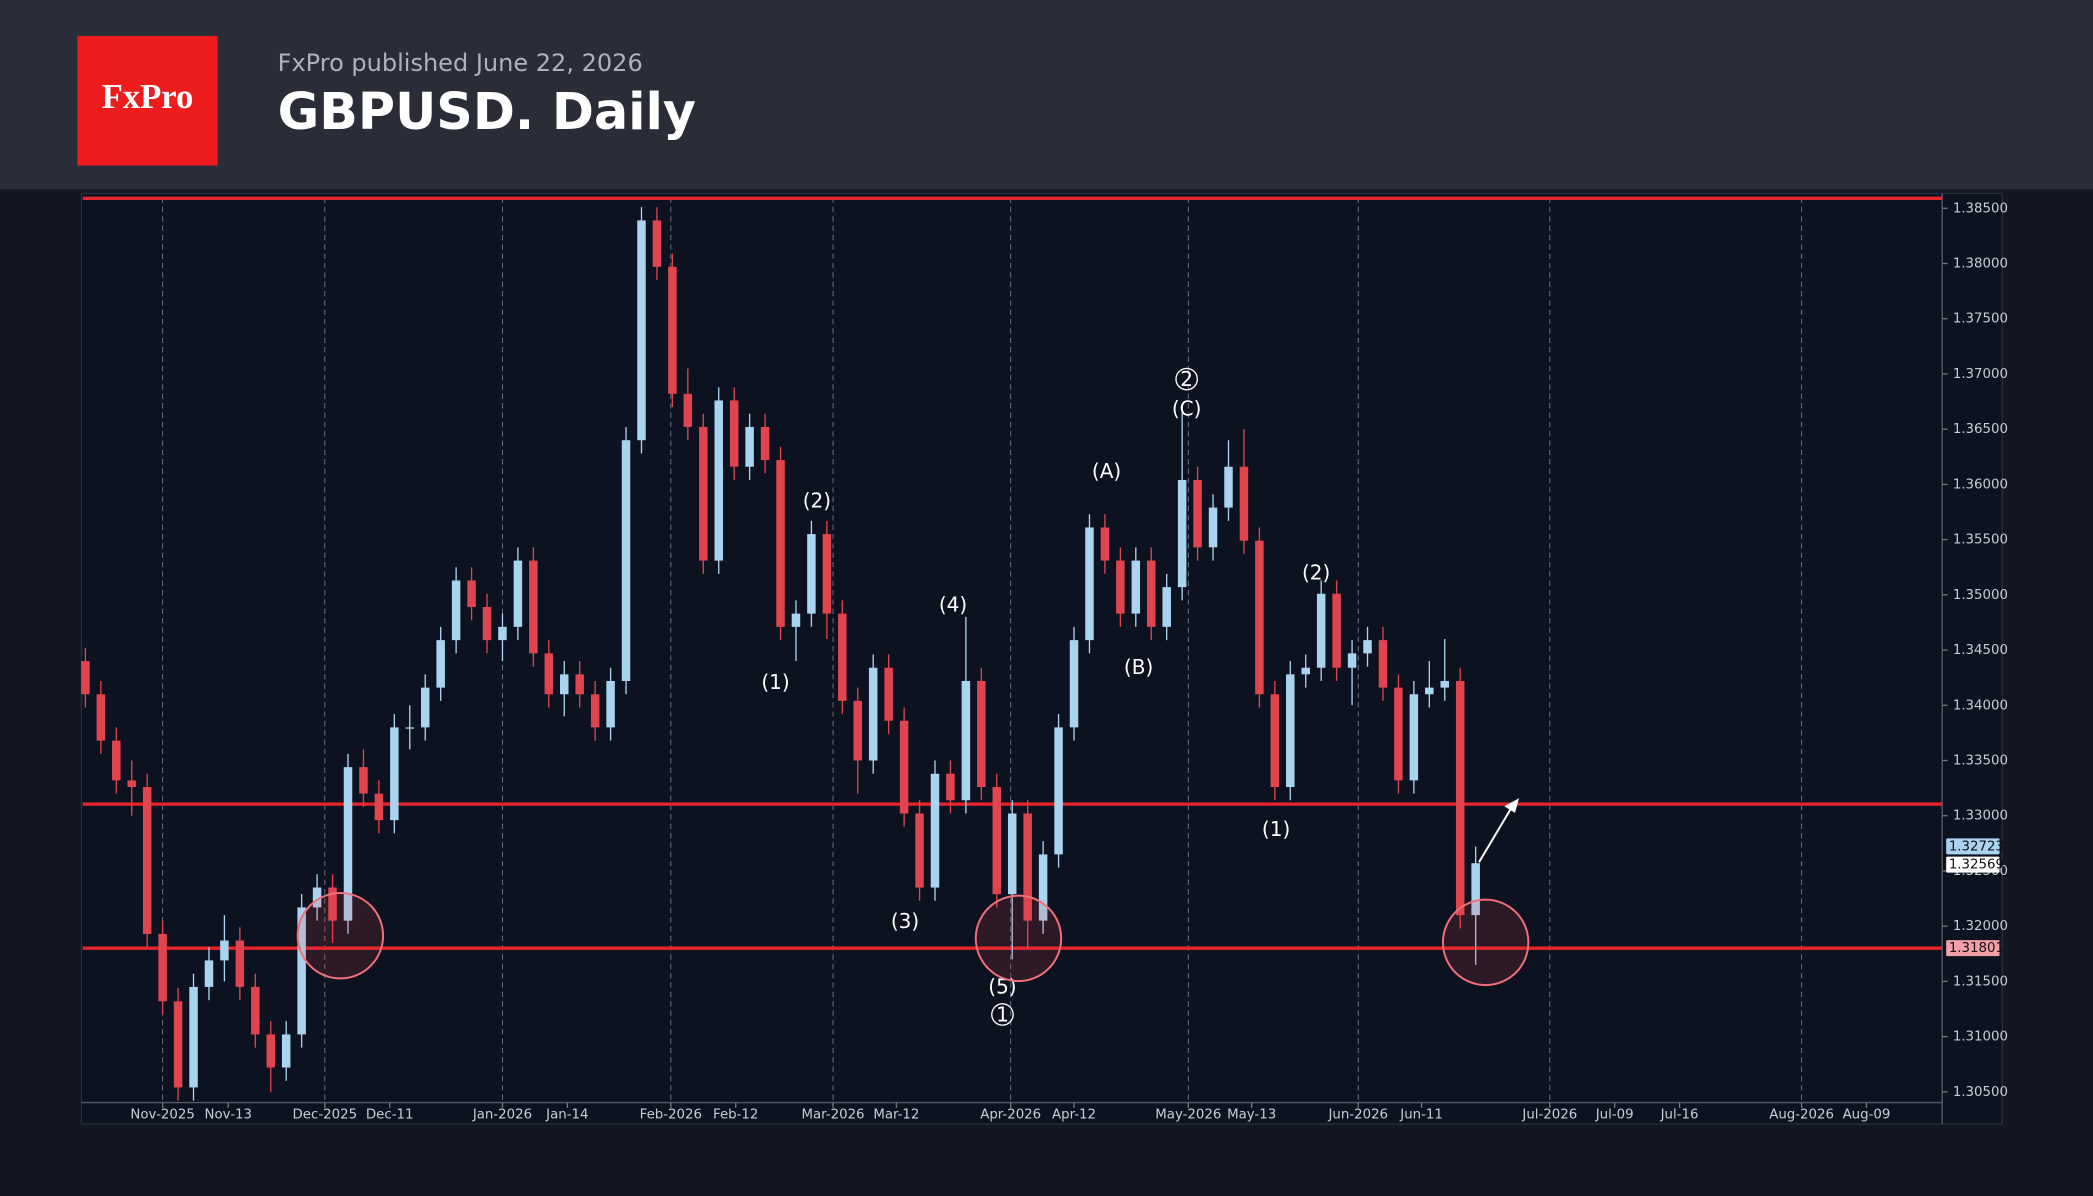 This screenshot has height=1196, width=2093. What do you see at coordinates (1138, 667) in the screenshot?
I see `wave-label: (B)` at bounding box center [1138, 667].